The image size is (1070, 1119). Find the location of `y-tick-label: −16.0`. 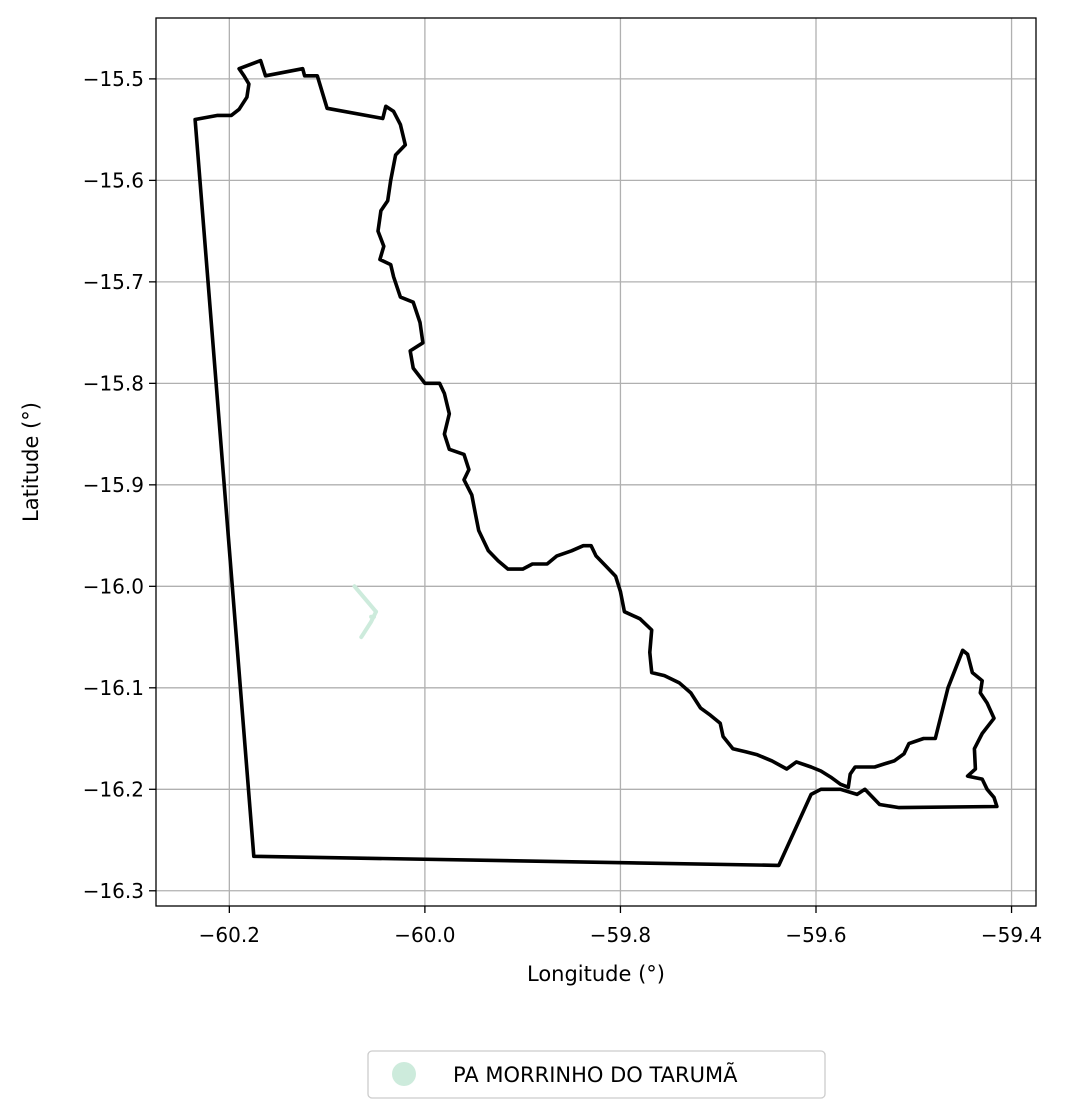

y-tick-label: −16.0 is located at coordinates (113, 586).